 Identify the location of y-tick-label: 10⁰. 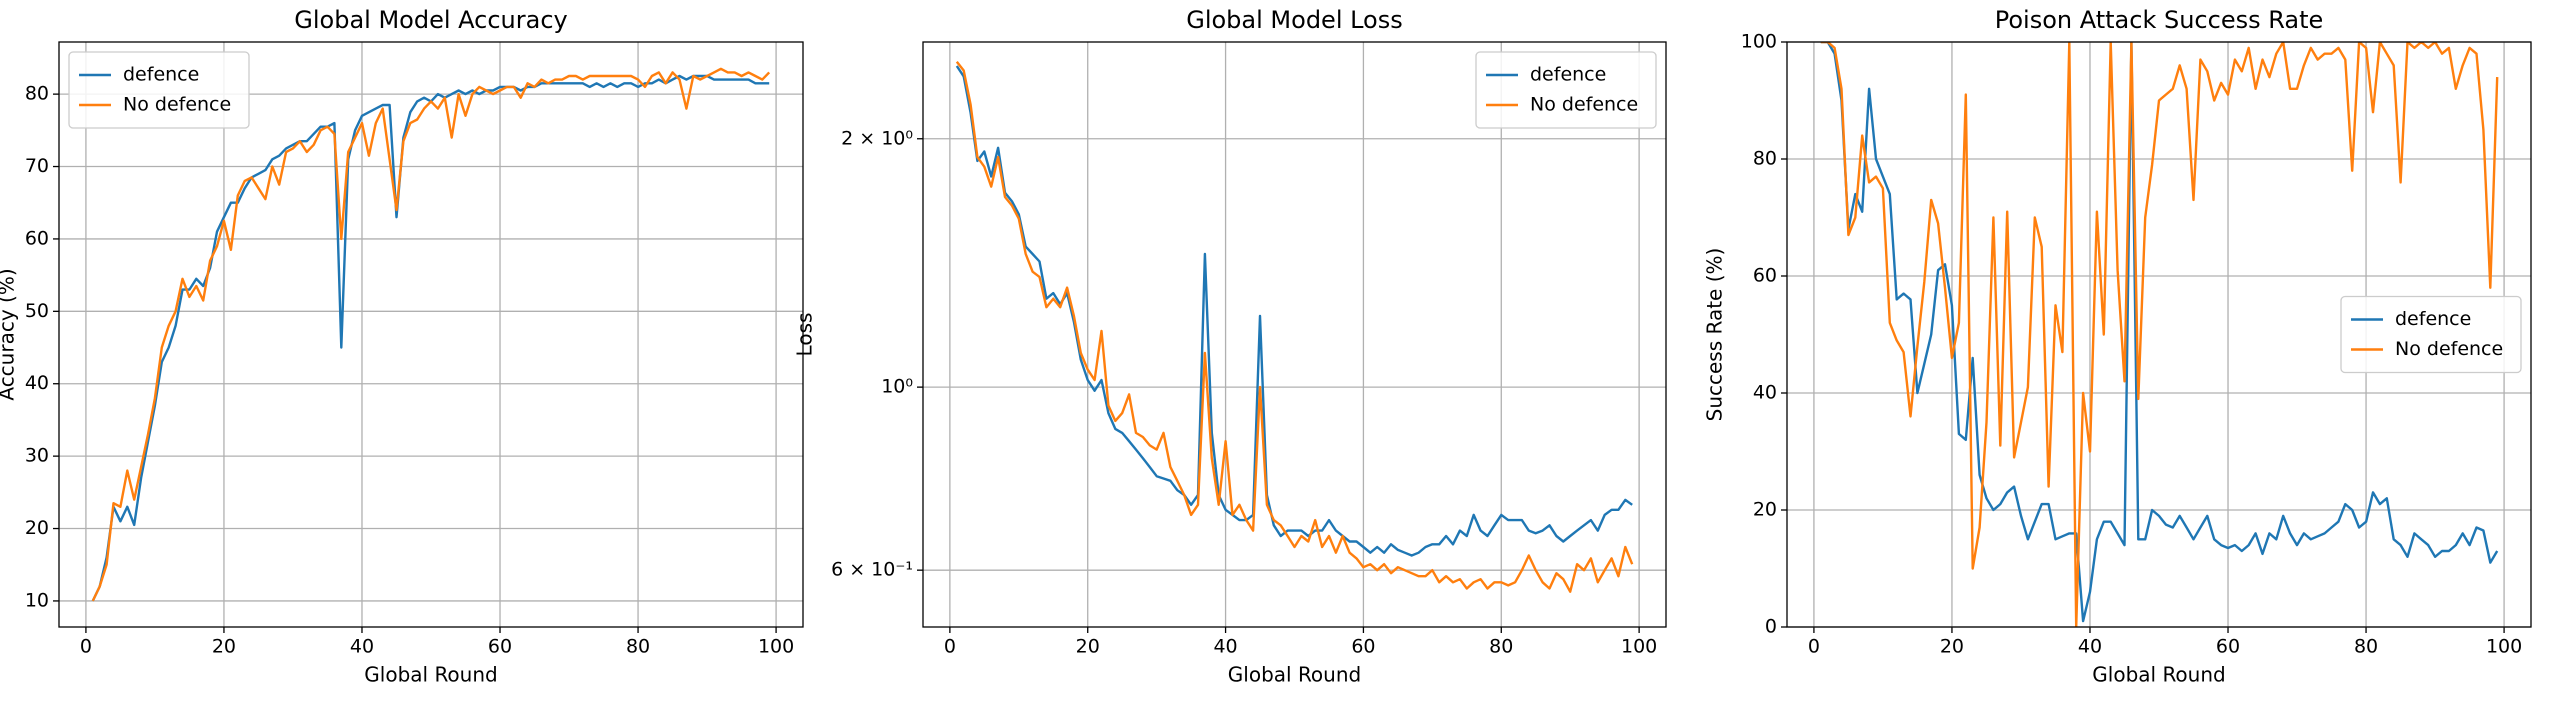
(897, 387).